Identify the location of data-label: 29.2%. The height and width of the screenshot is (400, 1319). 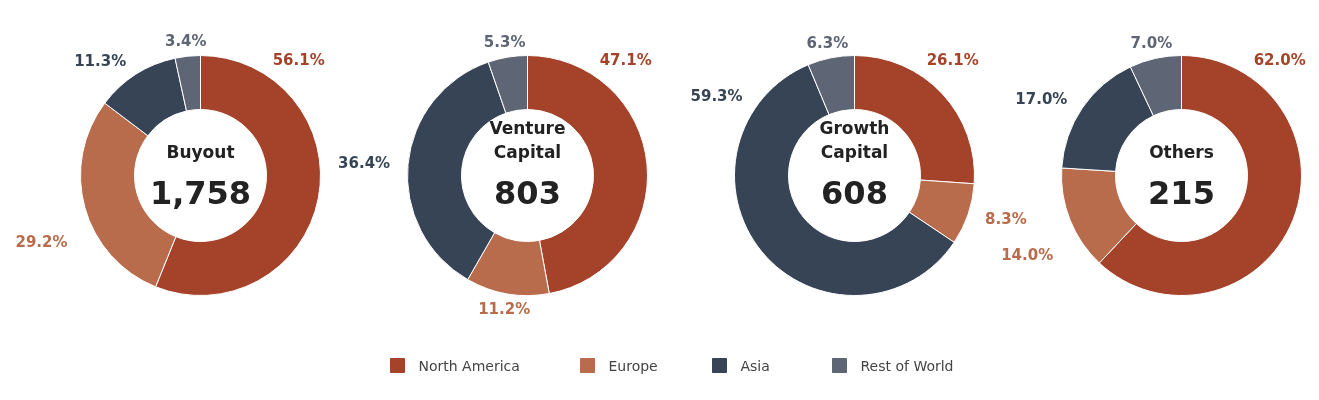
(41, 241).